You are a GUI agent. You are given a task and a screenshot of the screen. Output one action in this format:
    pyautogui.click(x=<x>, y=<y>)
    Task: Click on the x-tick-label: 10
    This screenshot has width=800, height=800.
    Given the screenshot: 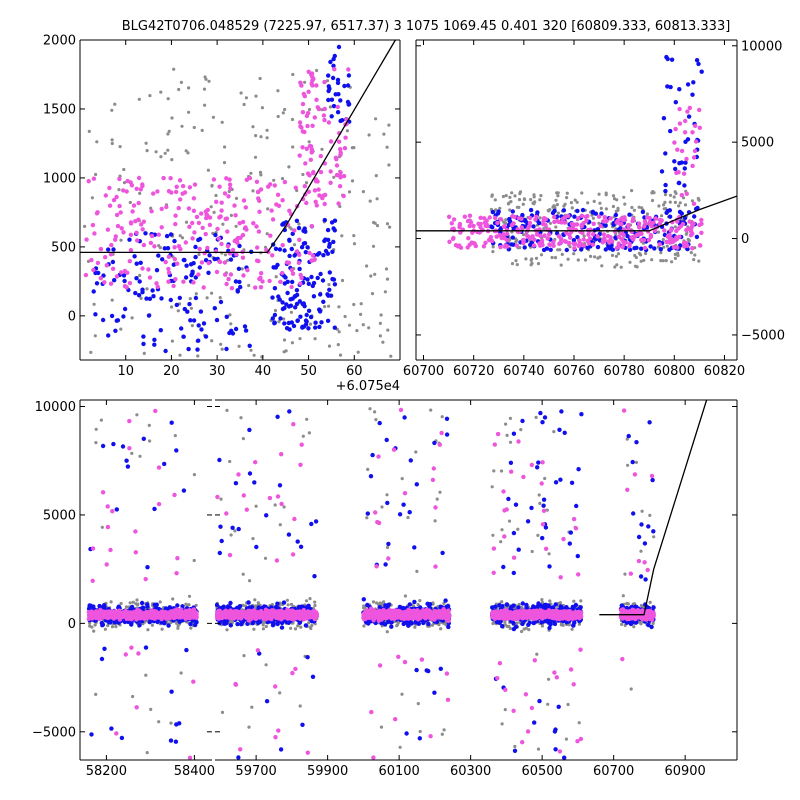 What is the action you would take?
    pyautogui.click(x=125, y=371)
    